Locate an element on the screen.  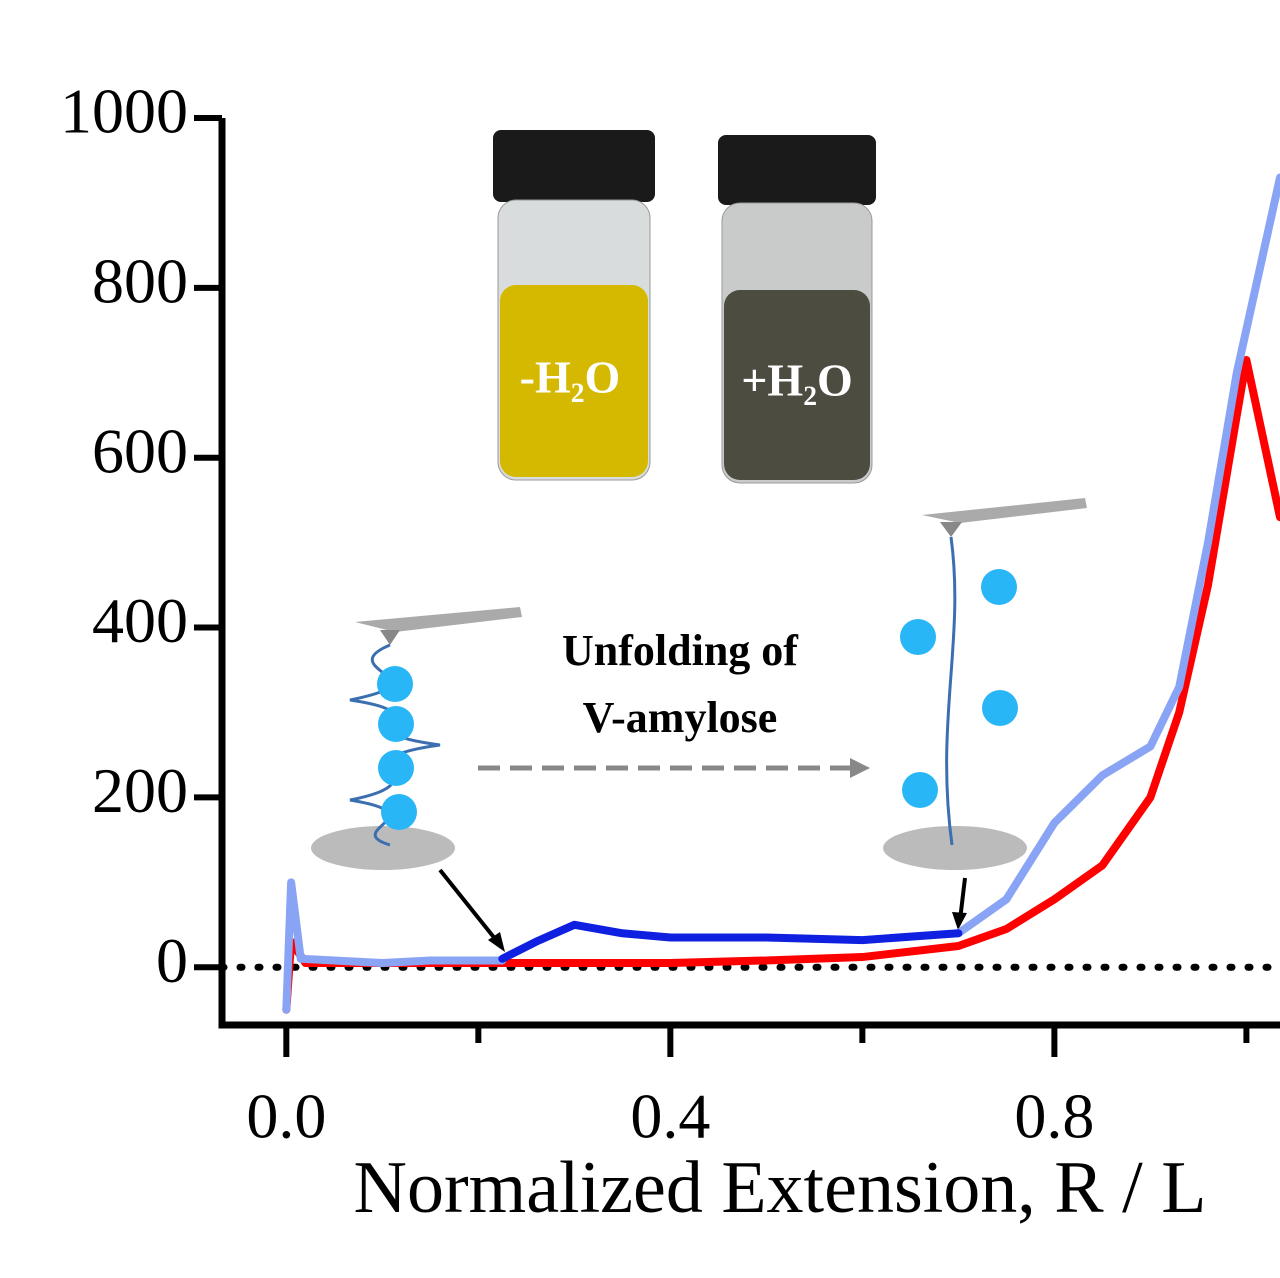
y-tick-label: 0 is located at coordinates (172, 960).